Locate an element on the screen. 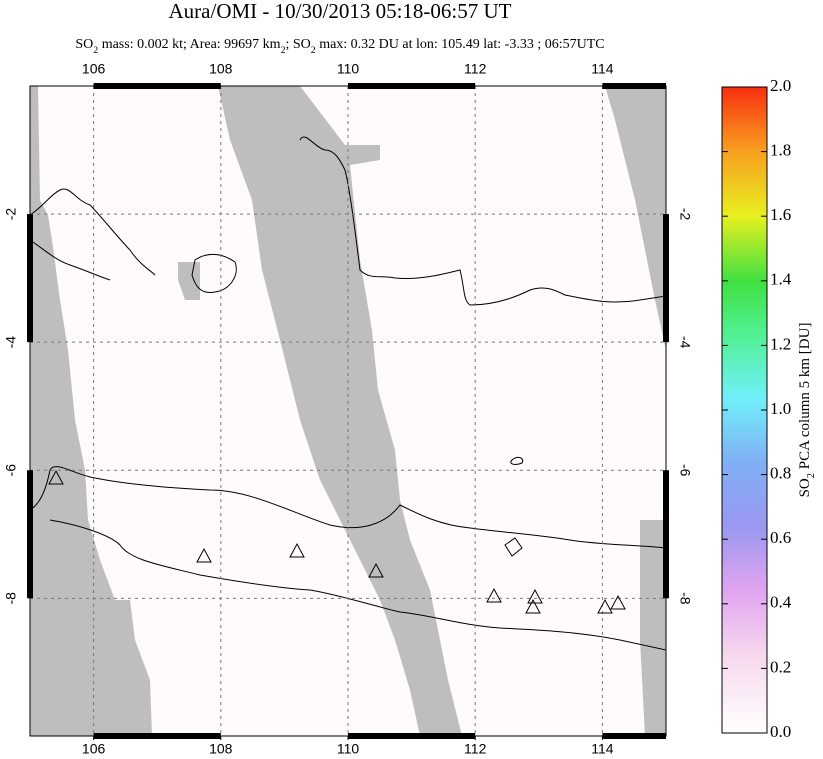 This screenshot has height=759, width=823. x-tick-label-top: 110 is located at coordinates (348, 69).